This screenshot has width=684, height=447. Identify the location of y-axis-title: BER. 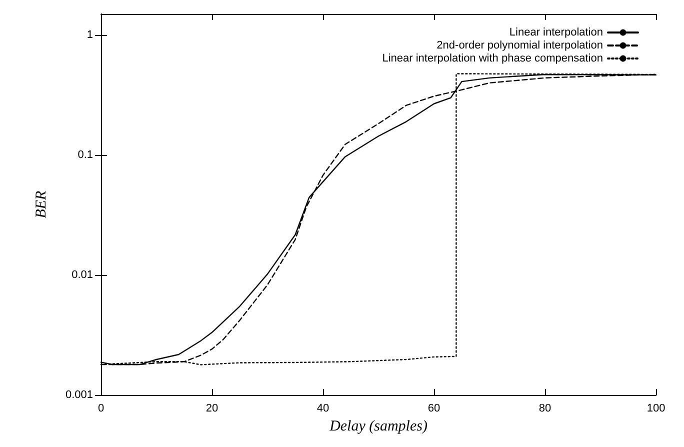
(42, 204).